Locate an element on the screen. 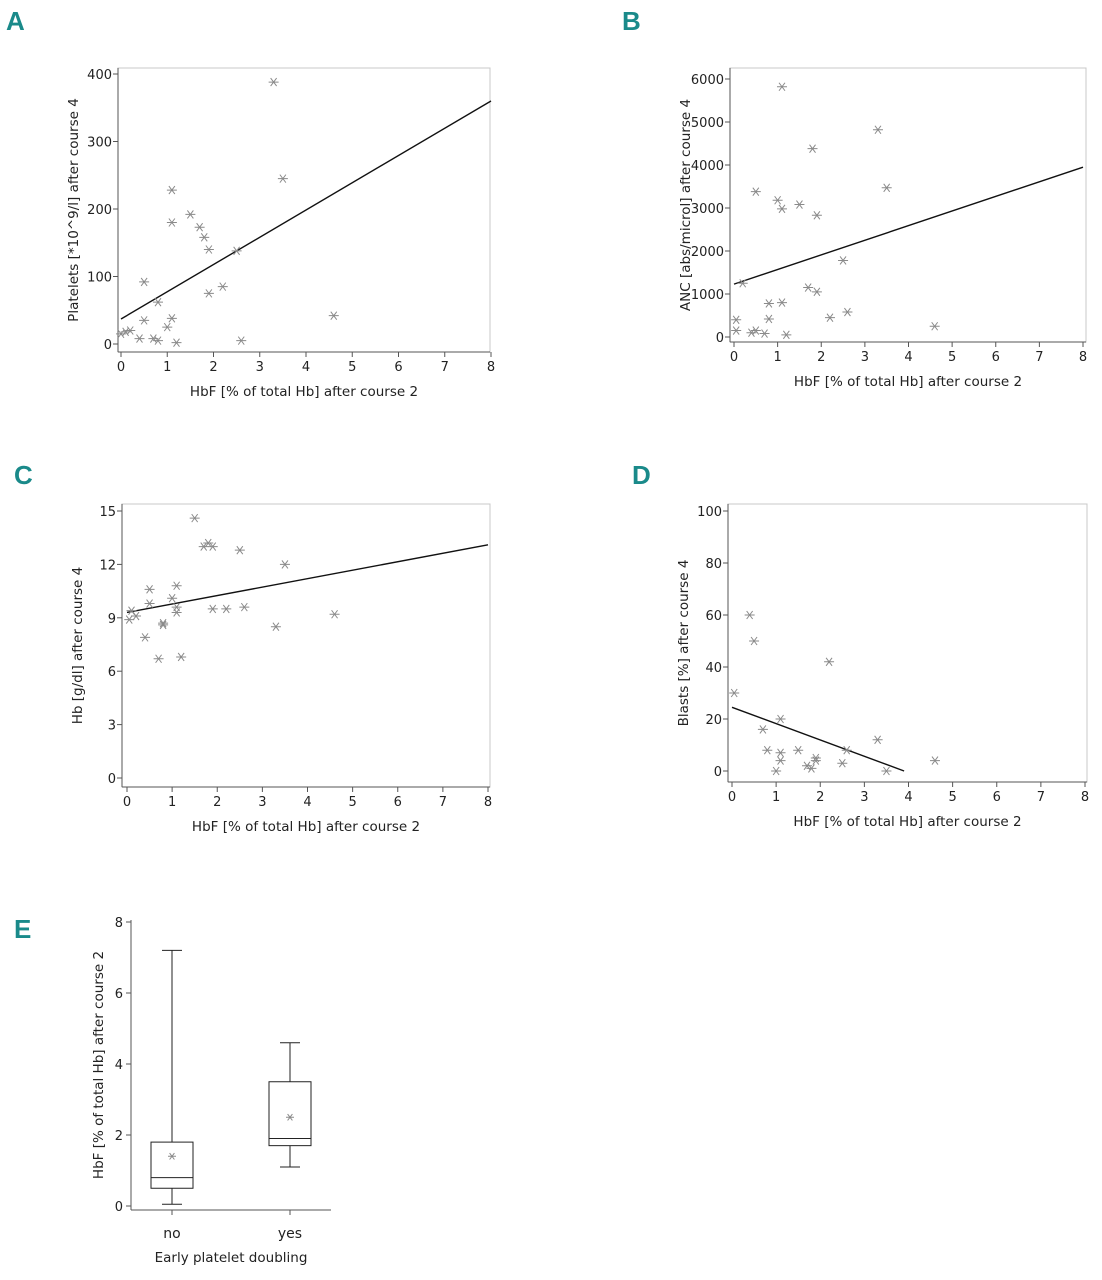 The image size is (1102, 1280). panel-label-c: C is located at coordinates (23, 475).